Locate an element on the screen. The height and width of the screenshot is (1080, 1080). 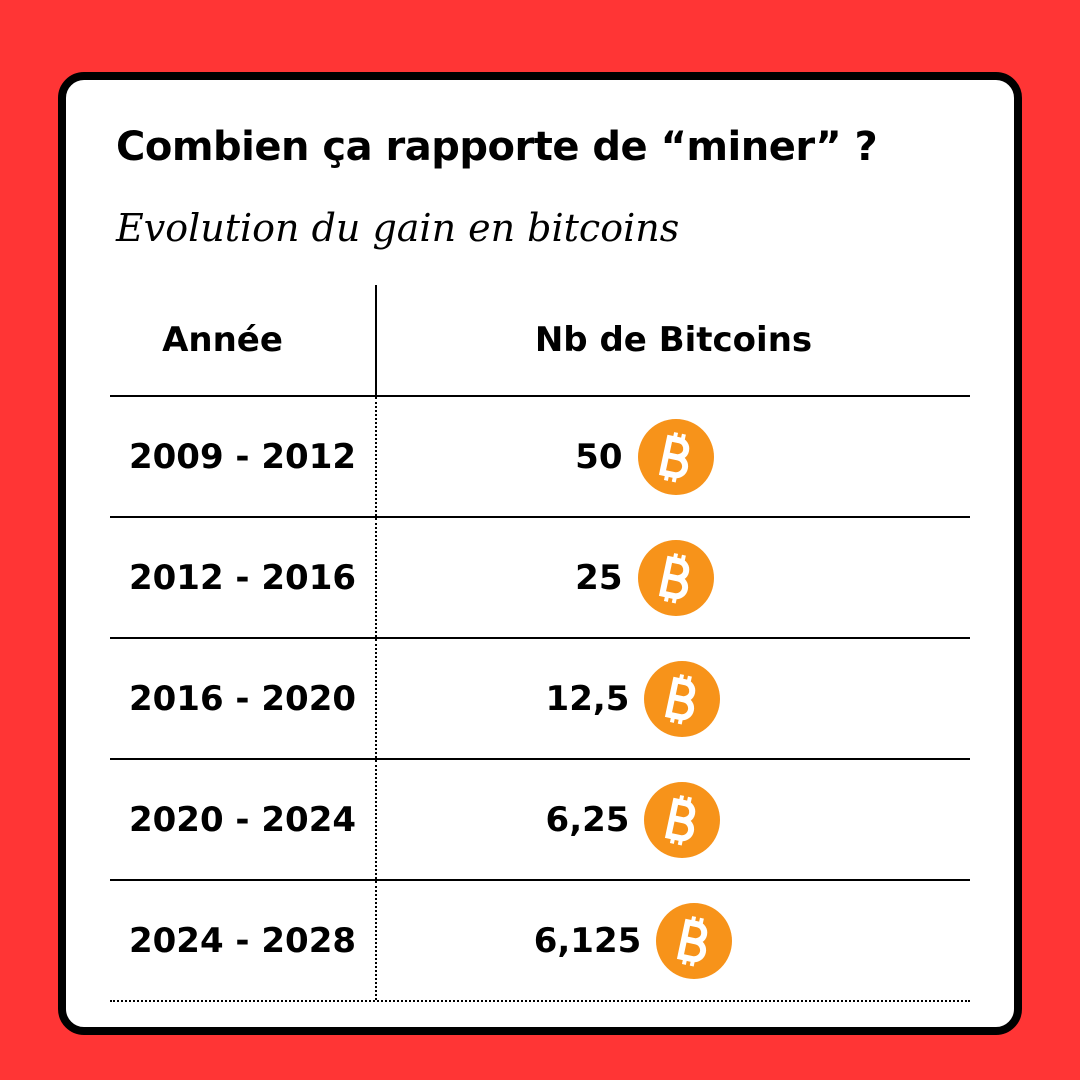
table-row: 2024 - 2028 6,125 is located at coordinates (540, 941).